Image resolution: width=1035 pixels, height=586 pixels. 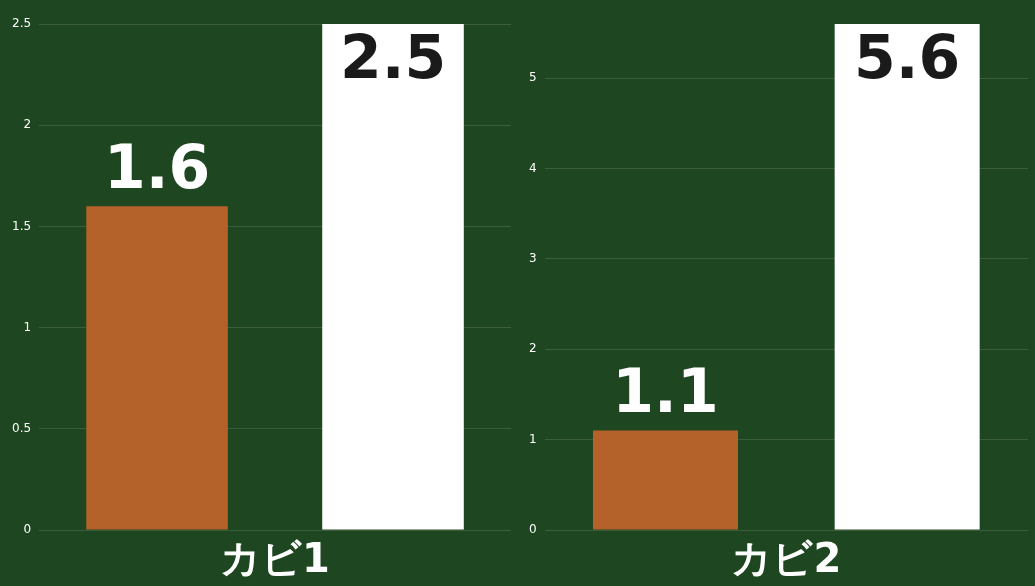 I want to click on data-label: 1.1, so click(x=665, y=391).